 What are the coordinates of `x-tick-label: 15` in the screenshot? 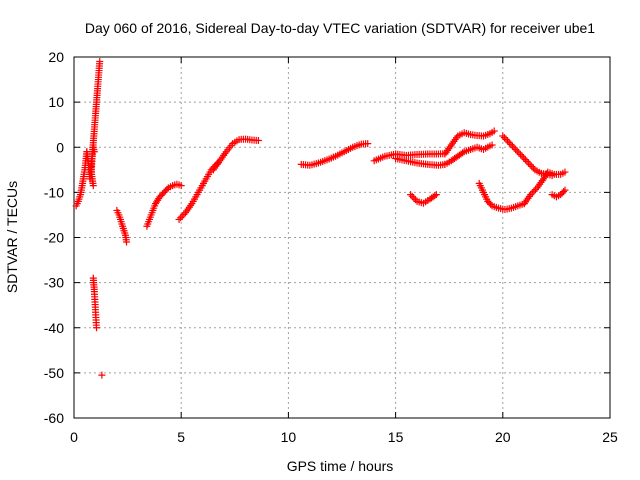 It's located at (396, 437).